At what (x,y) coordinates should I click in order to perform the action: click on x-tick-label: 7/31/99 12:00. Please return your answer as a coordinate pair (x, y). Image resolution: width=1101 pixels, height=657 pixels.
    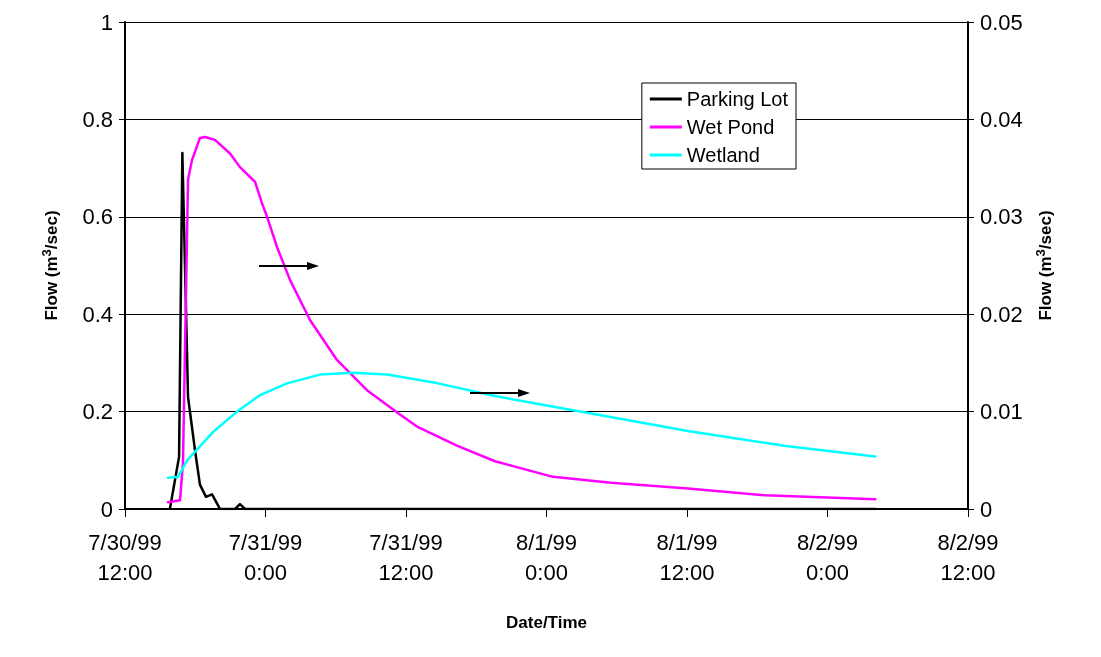
    Looking at the image, I should click on (406, 557).